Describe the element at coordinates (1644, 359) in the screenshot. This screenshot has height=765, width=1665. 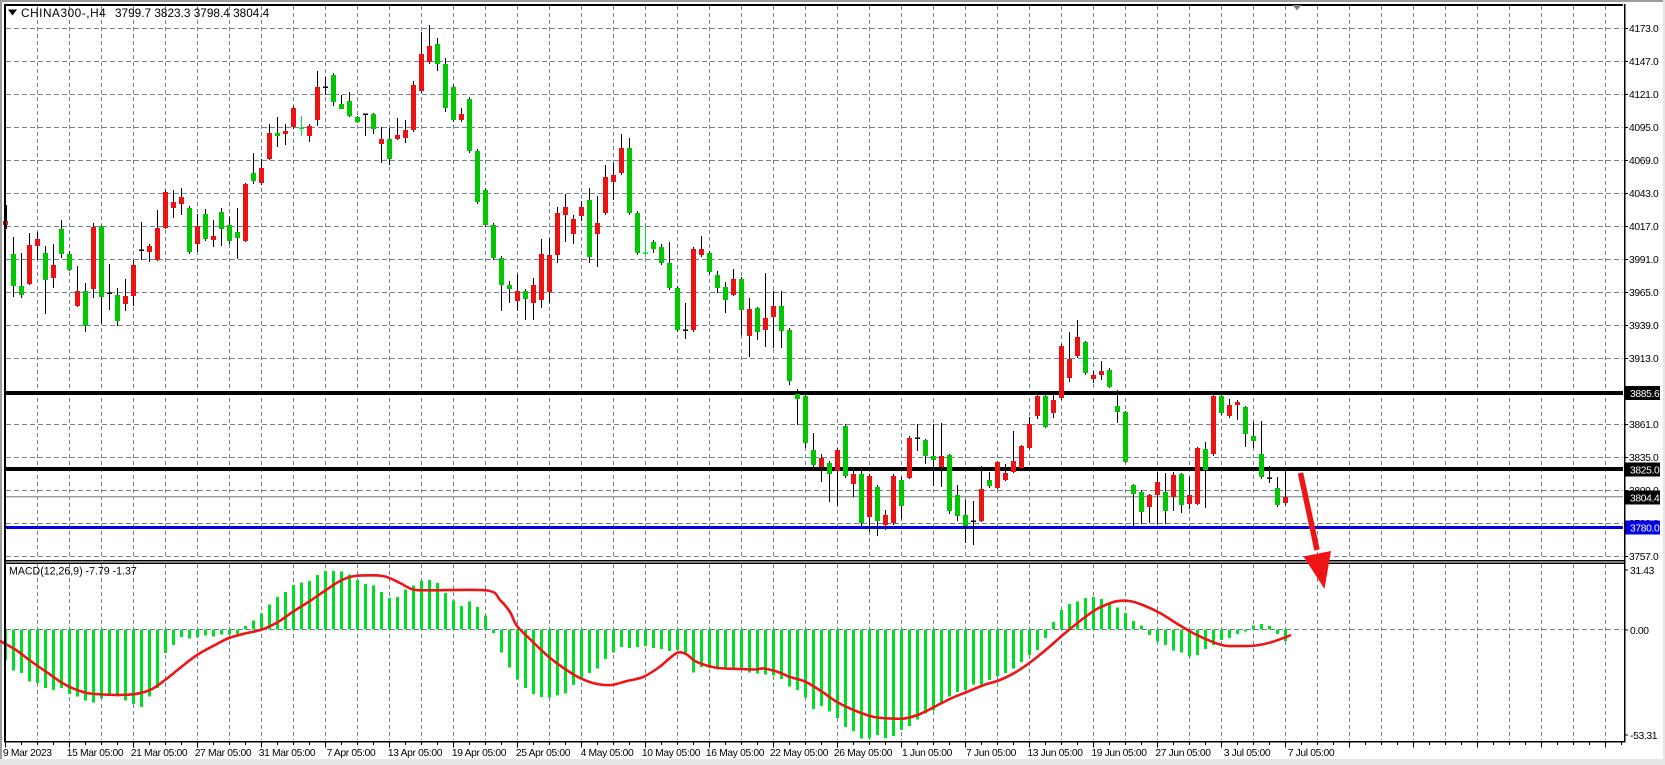
I see `svg-text: 3913.0` at that location.